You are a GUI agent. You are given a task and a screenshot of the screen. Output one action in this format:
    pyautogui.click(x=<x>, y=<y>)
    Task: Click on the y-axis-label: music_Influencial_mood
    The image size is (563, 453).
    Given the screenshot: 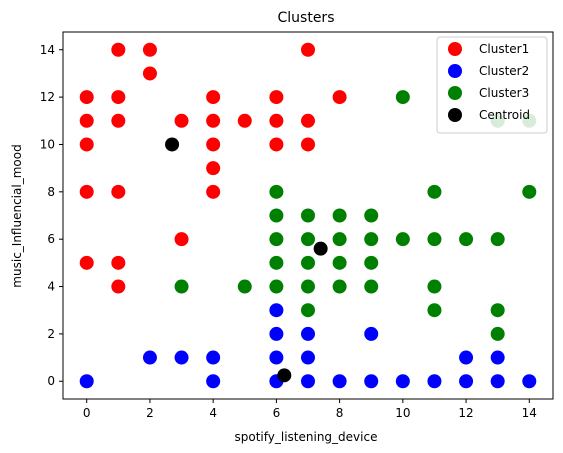 What is the action you would take?
    pyautogui.click(x=17, y=215)
    